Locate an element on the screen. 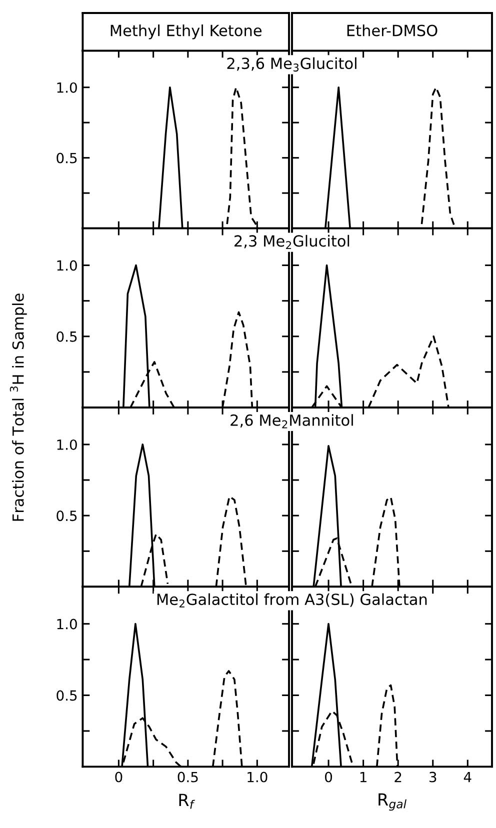 This screenshot has width=496, height=828. x-tick-label: 0.5 is located at coordinates (188, 777).